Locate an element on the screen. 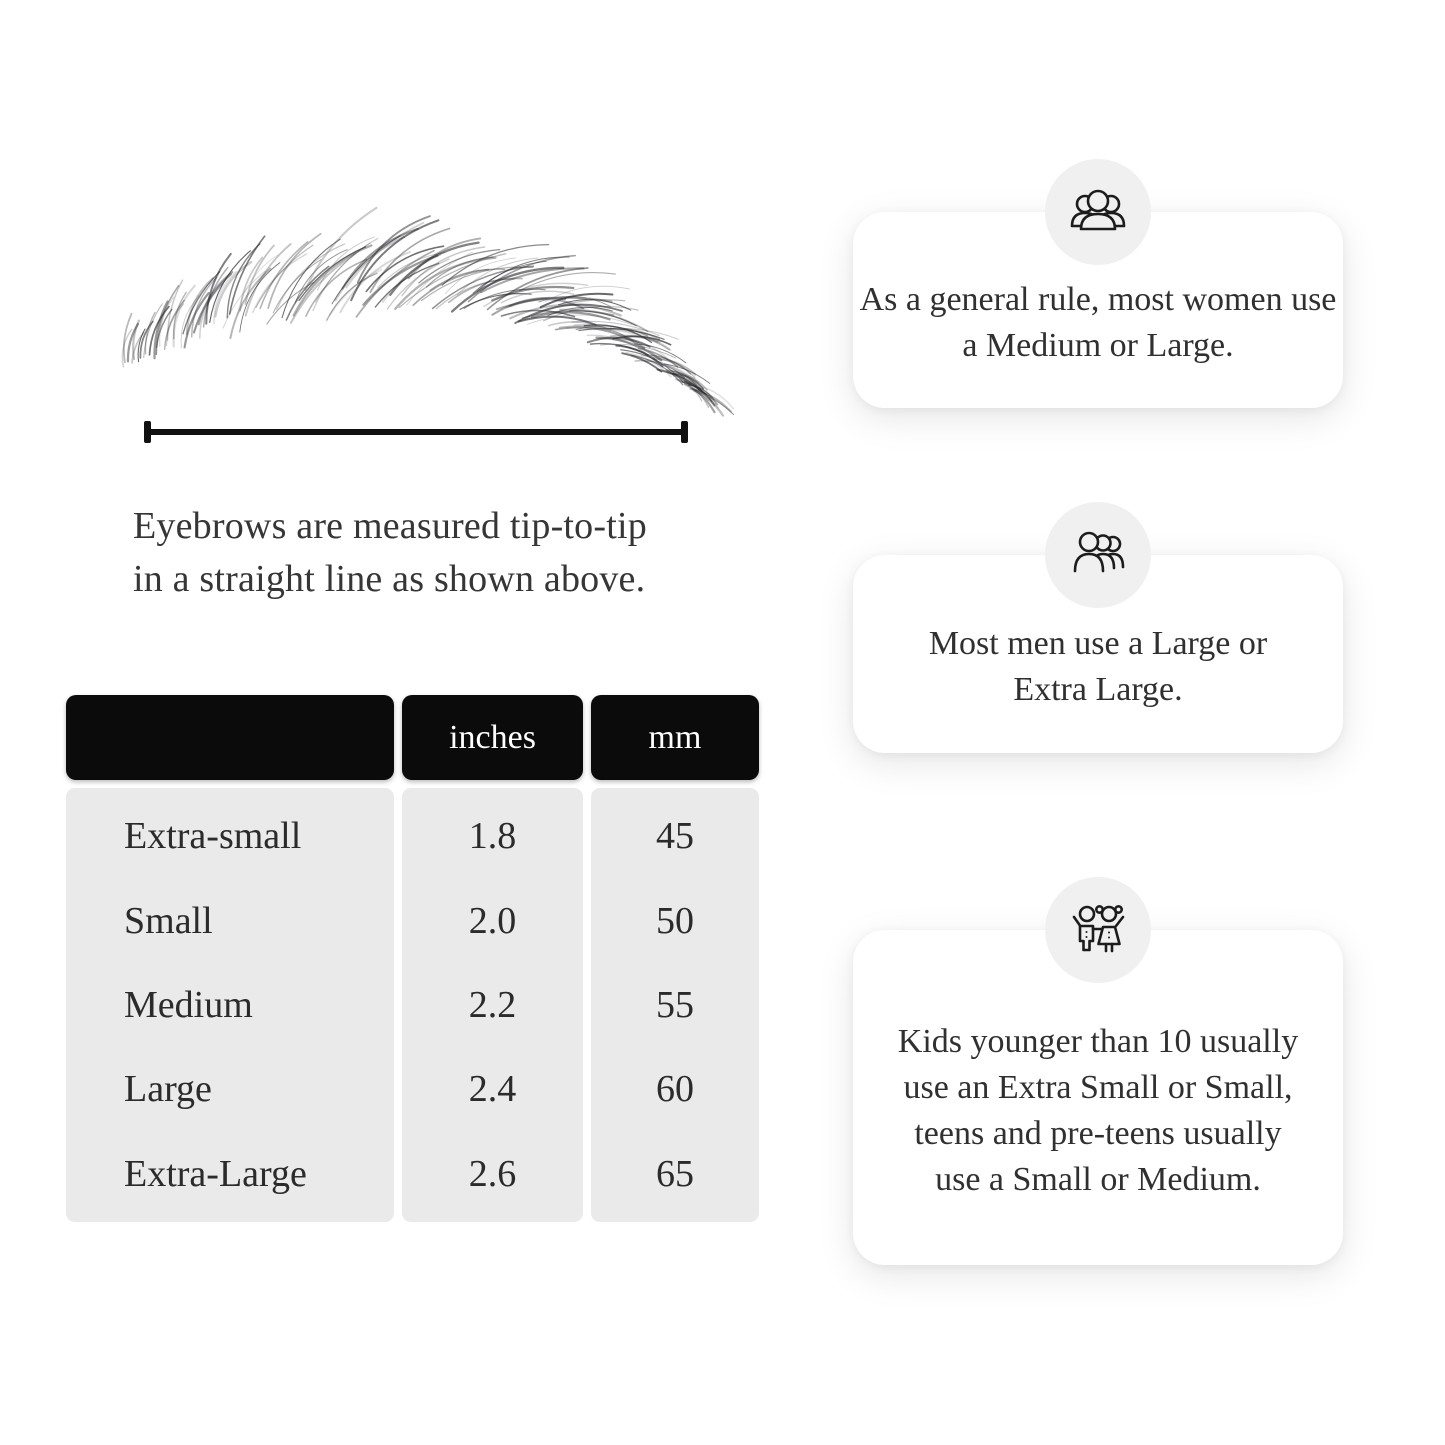 The image size is (1445, 1445). table-row-label: Extra-small is located at coordinates (213, 836).